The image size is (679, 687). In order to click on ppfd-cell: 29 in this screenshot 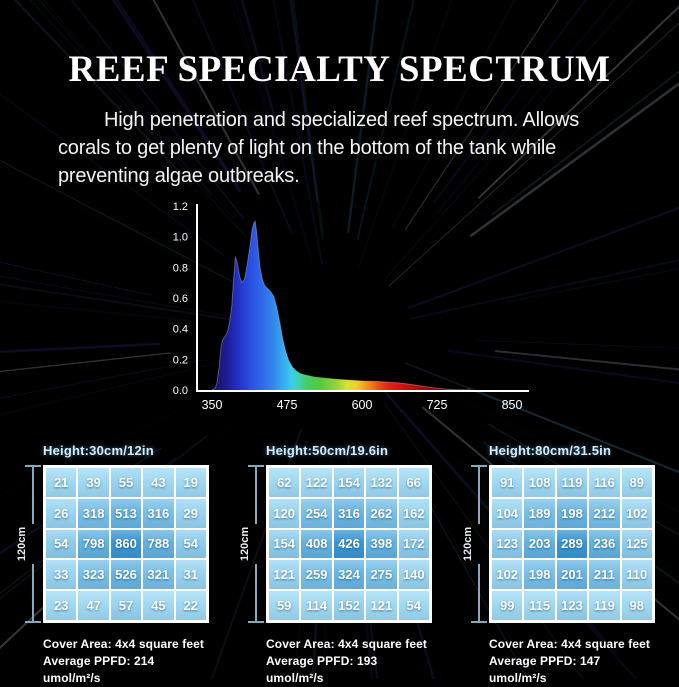, I will do `click(191, 513)`.